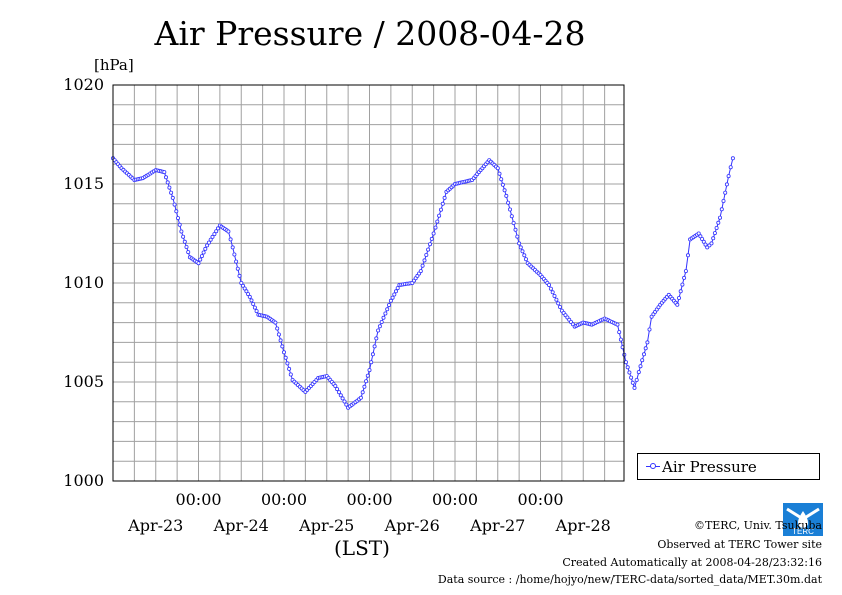 This screenshot has width=842, height=595. Describe the element at coordinates (728, 466) in the screenshot. I see `legend: Air Pressure` at that location.